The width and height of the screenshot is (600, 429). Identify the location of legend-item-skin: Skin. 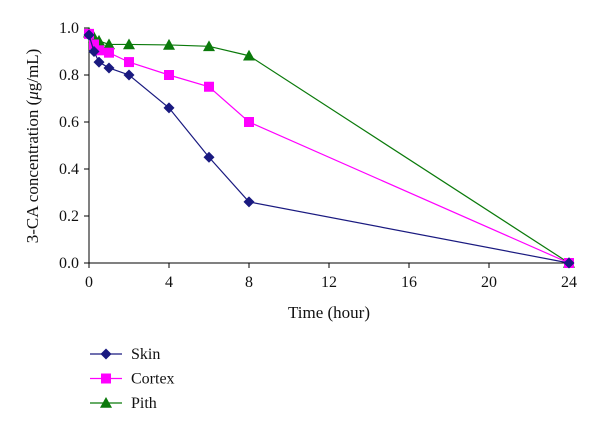
(125, 354).